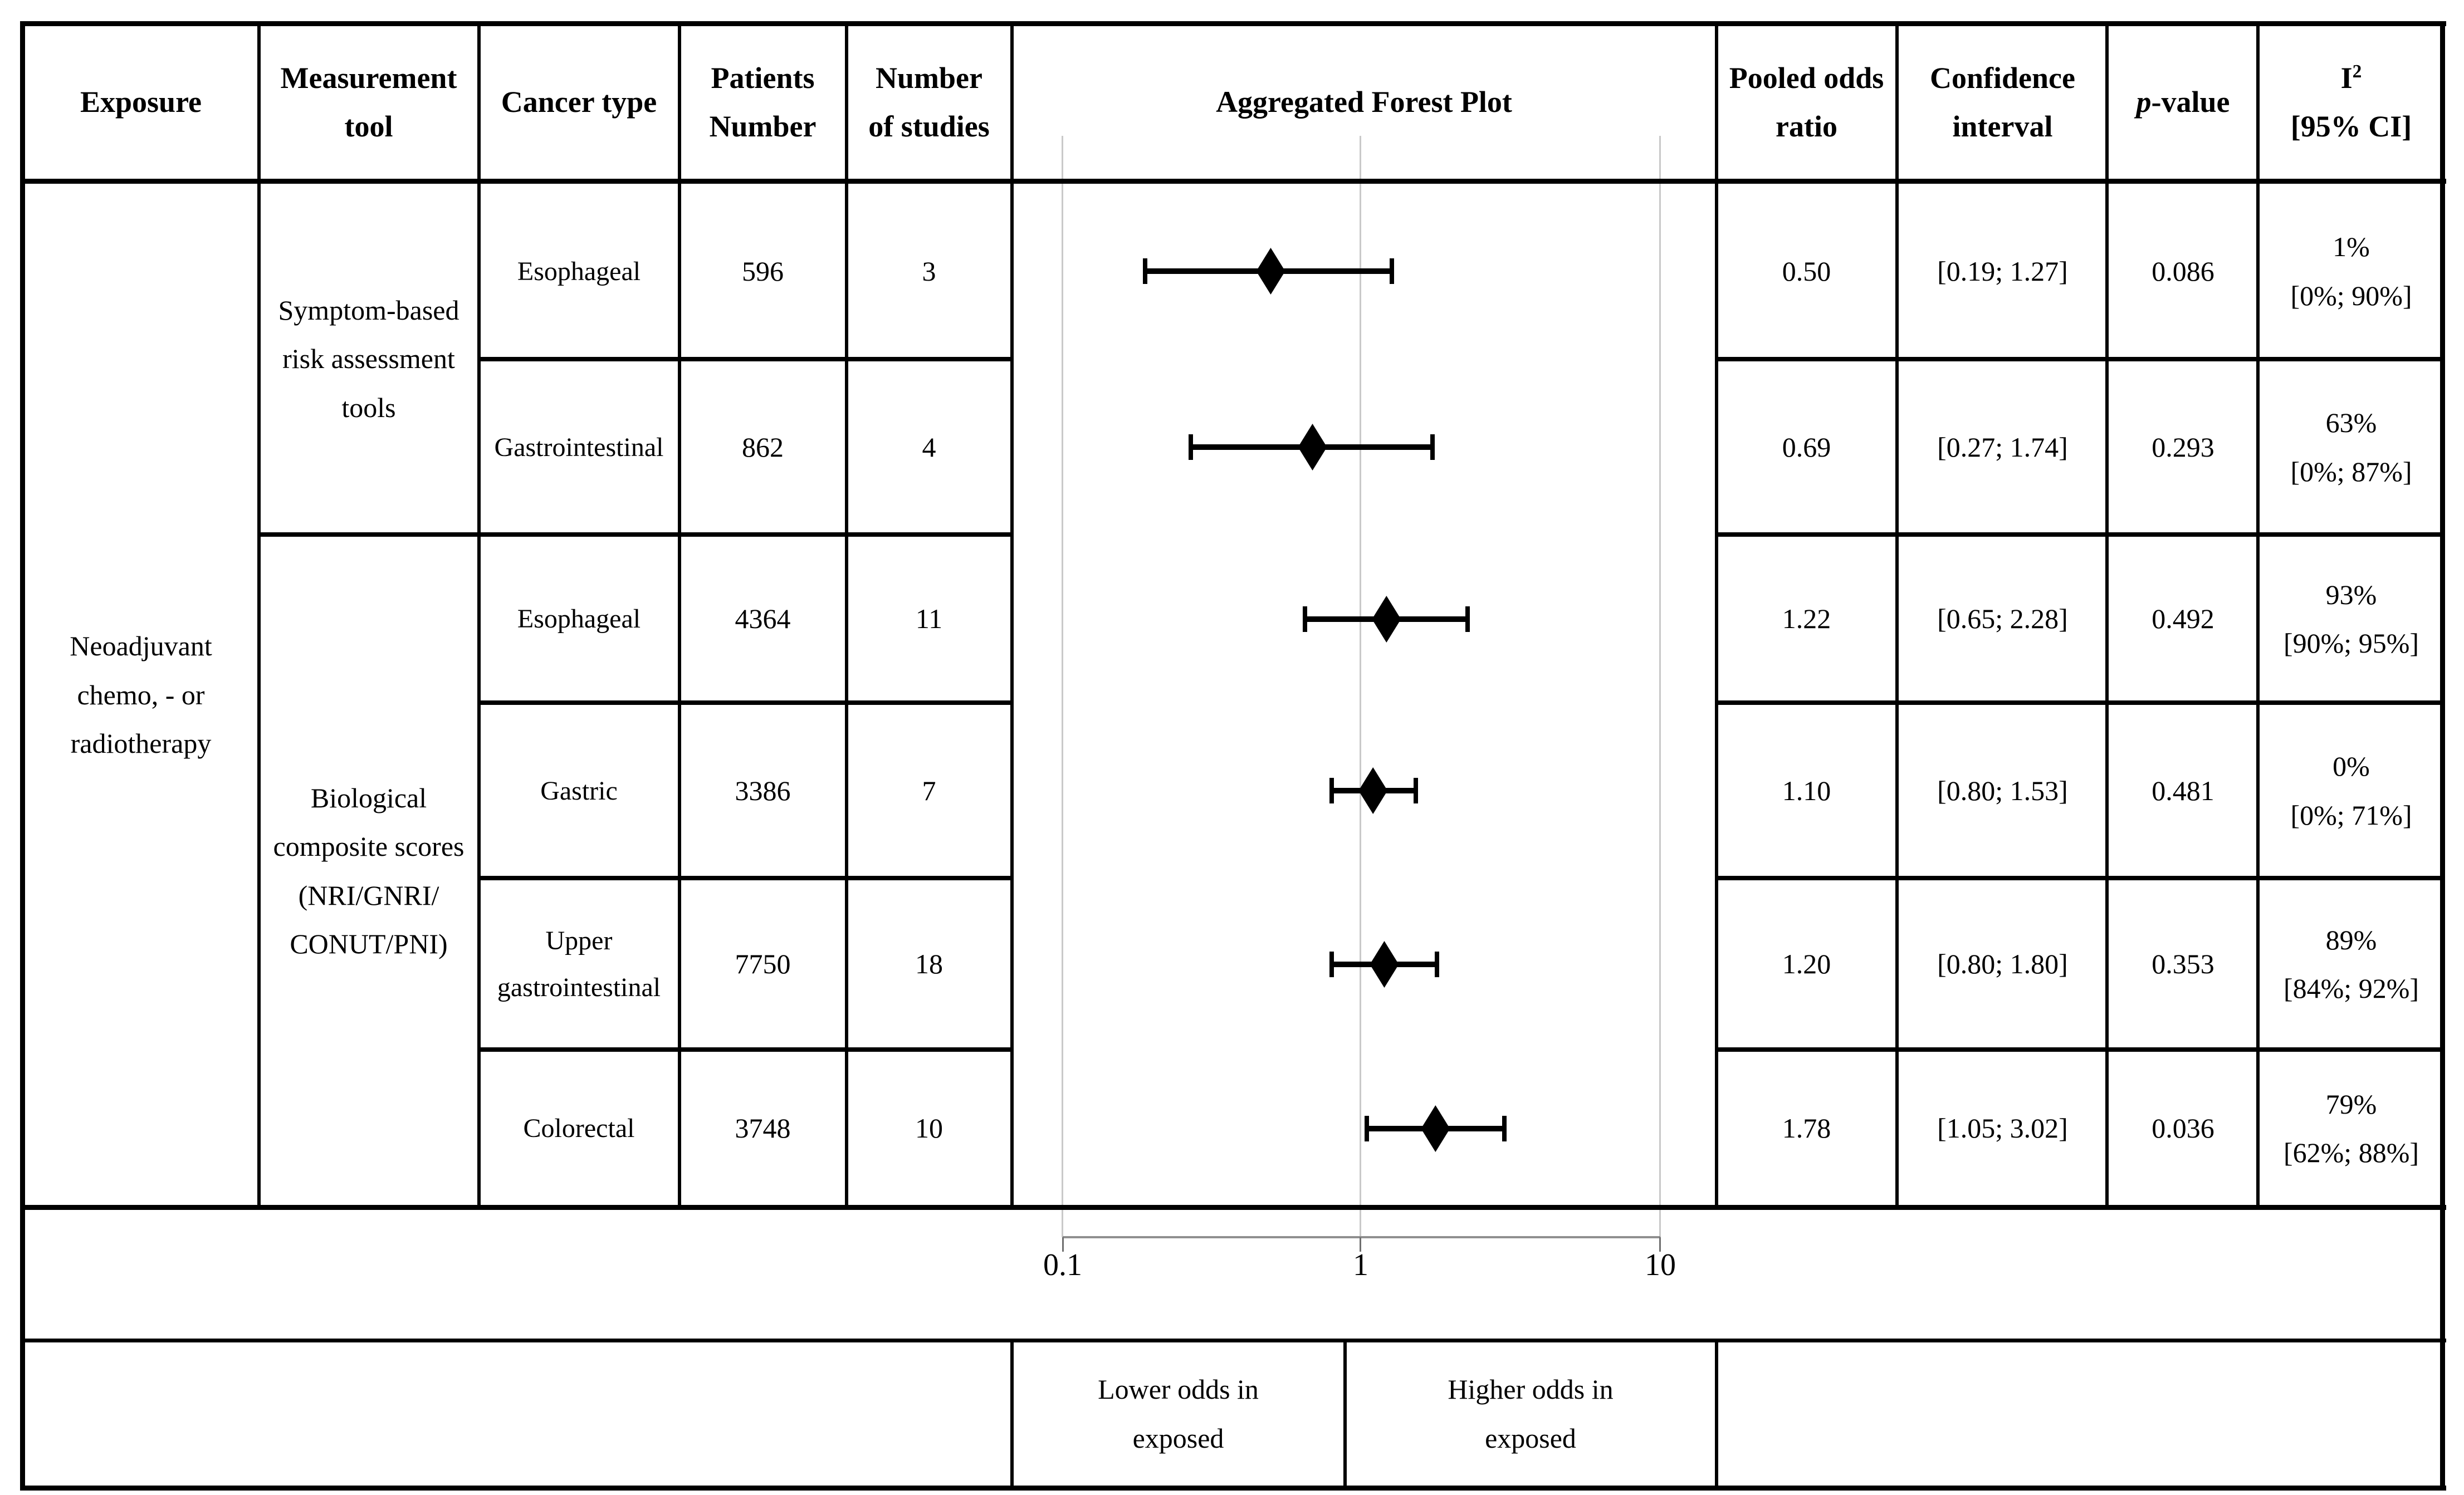 Image resolution: width=2464 pixels, height=1495 pixels. What do you see at coordinates (2183, 271) in the screenshot?
I see `p-cell: 0.086` at bounding box center [2183, 271].